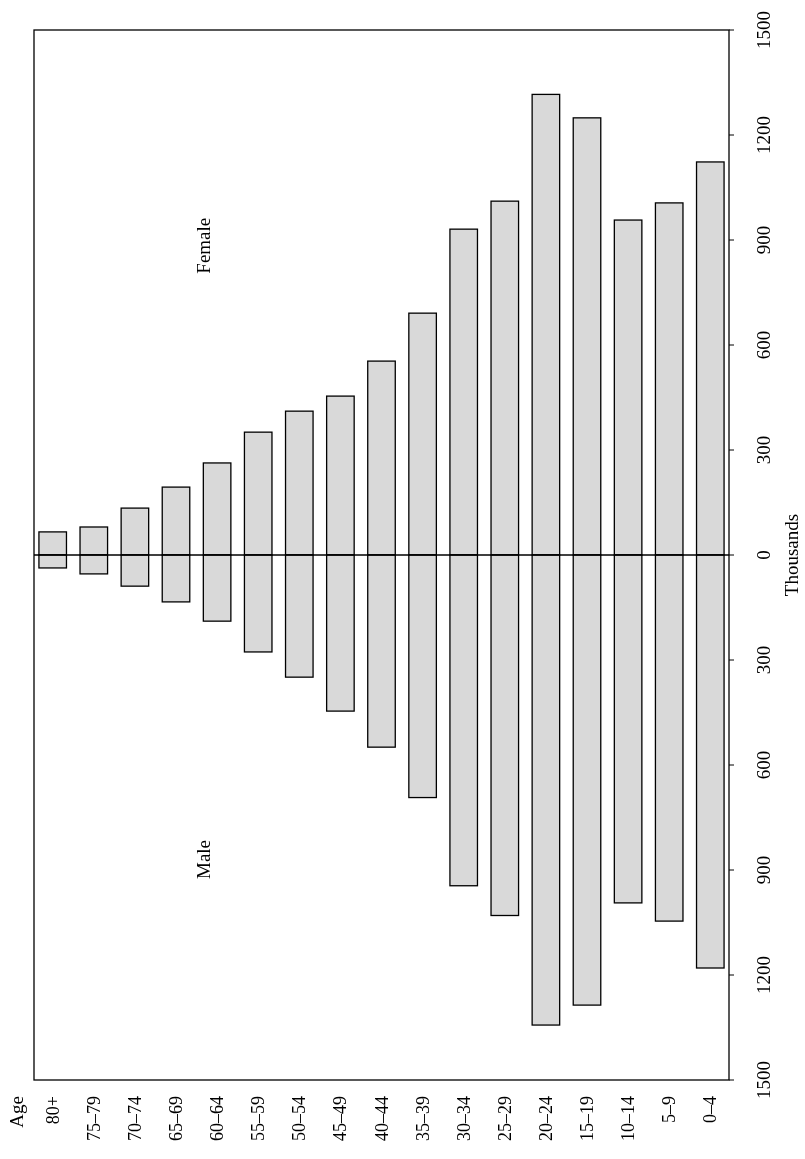  I want to click on x-tick-label: 10–14, so click(628, 1118).